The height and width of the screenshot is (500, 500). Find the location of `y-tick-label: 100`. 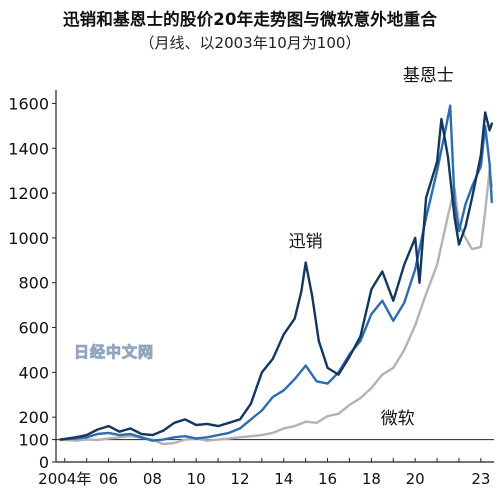

y-tick-label: 100 is located at coordinates (33, 440).